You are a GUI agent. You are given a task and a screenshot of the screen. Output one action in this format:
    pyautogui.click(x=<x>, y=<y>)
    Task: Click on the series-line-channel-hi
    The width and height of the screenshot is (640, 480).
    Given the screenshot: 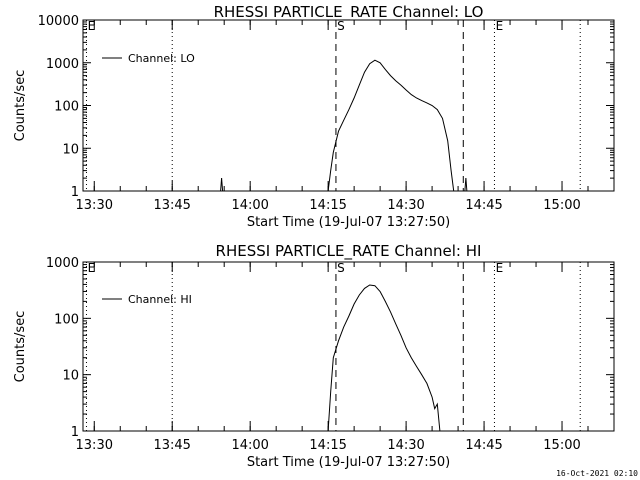 What is the action you would take?
    pyautogui.click(x=384, y=358)
    